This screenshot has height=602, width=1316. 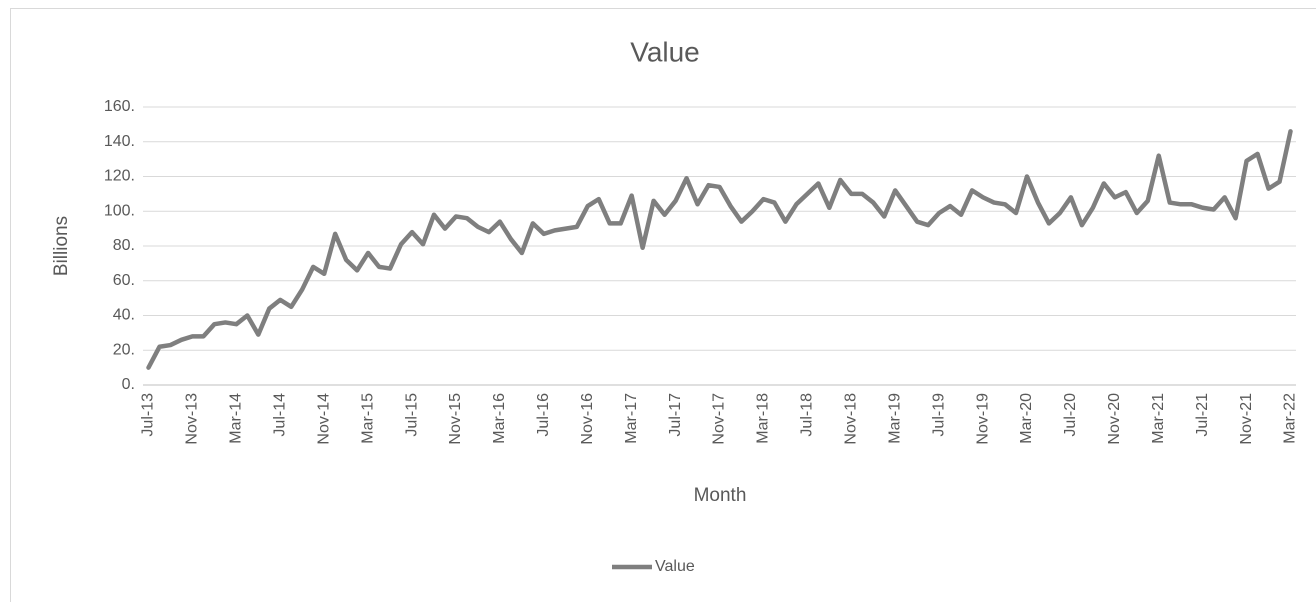 I want to click on x-tick-label: Nov-16, so click(x=587, y=419).